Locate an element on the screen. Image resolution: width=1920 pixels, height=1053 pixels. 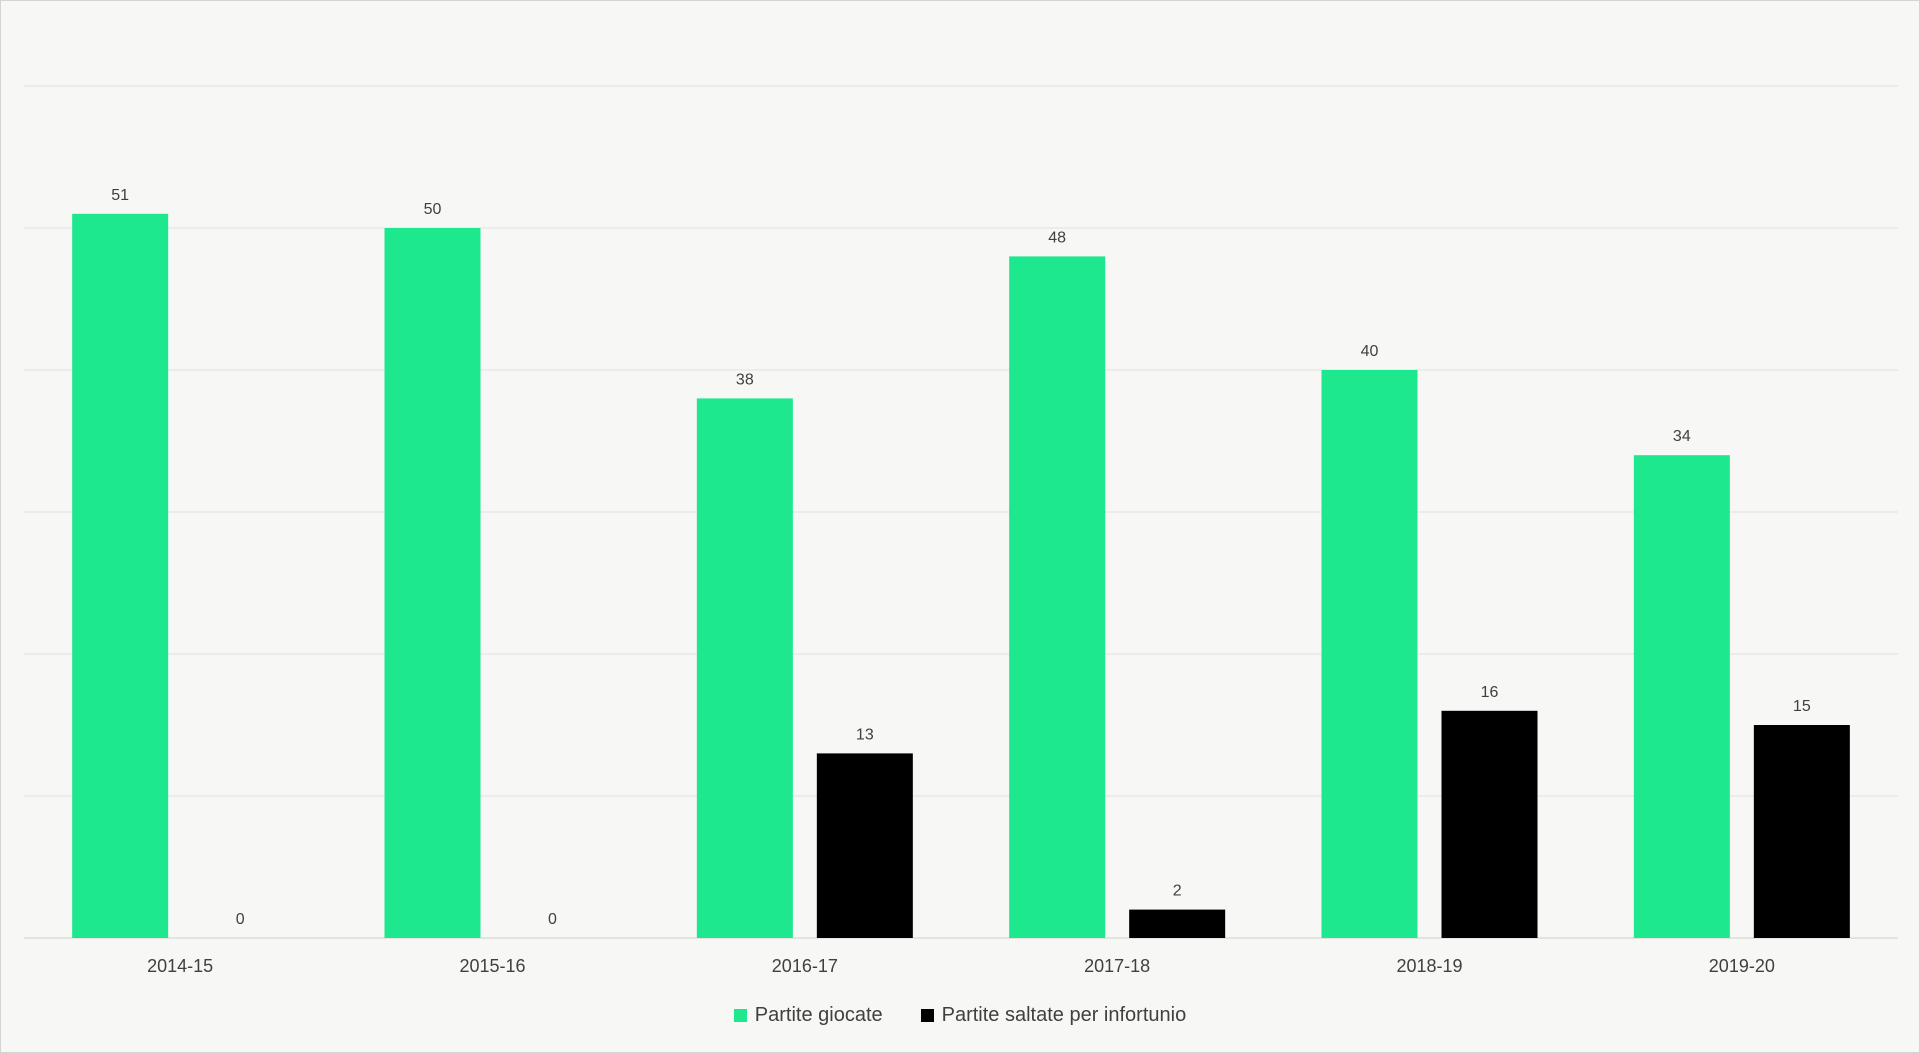
legend-swatch-played is located at coordinates (740, 1015).